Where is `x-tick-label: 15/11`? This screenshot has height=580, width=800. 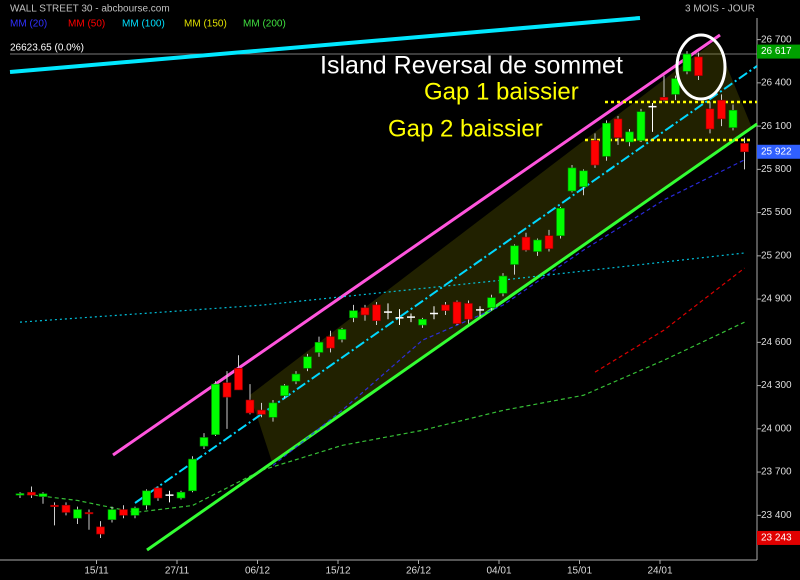
x-tick-label: 15/11 is located at coordinates (96, 571).